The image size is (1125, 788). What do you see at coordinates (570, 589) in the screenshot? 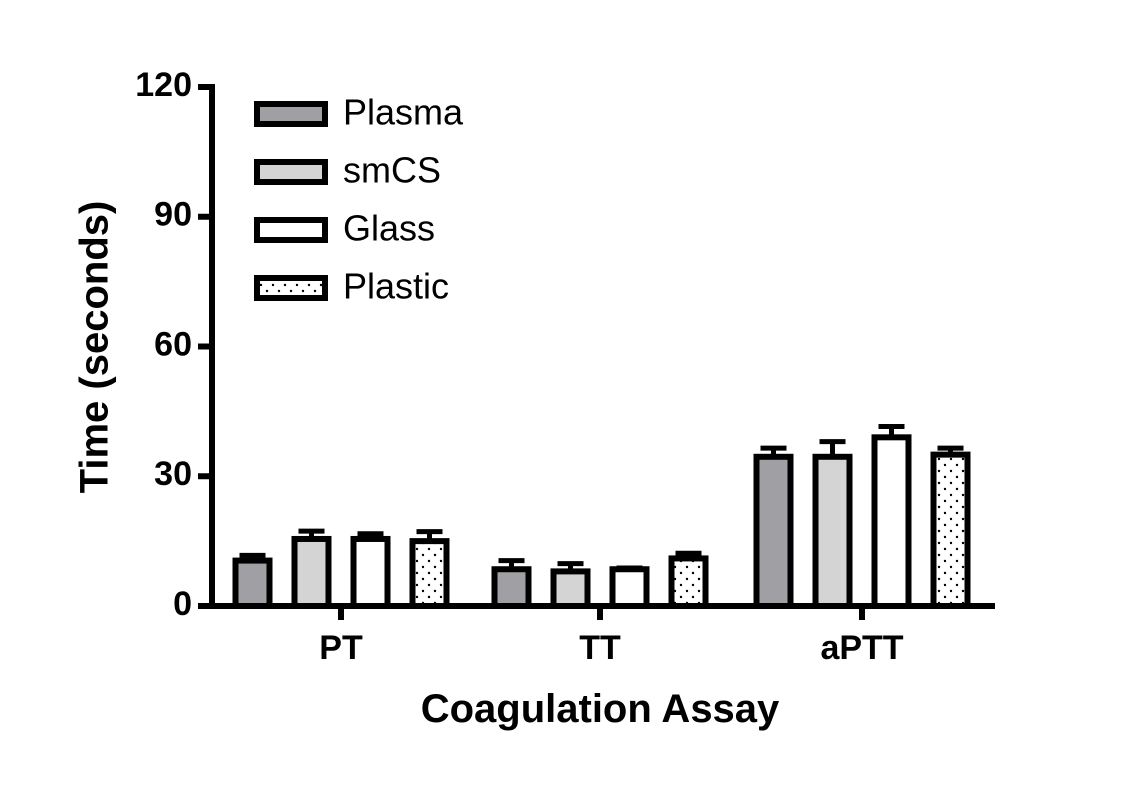
I see `bar-smcs-tt` at bounding box center [570, 589].